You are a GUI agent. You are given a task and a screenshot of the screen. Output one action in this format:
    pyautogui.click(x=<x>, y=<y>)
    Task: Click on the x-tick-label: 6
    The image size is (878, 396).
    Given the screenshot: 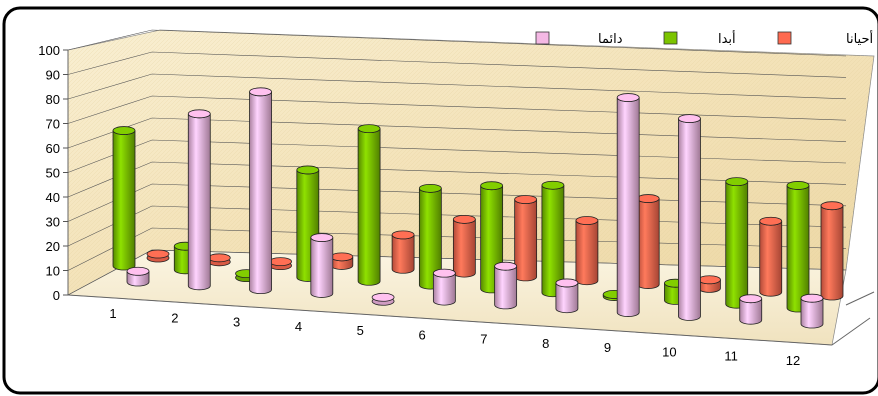 What is the action you would take?
    pyautogui.click(x=421, y=334)
    